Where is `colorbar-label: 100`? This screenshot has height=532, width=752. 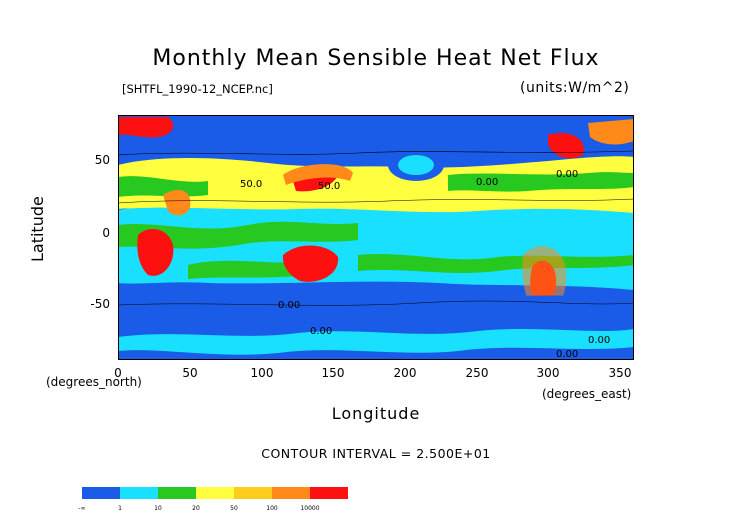 colorbar-label: 100 is located at coordinates (272, 508).